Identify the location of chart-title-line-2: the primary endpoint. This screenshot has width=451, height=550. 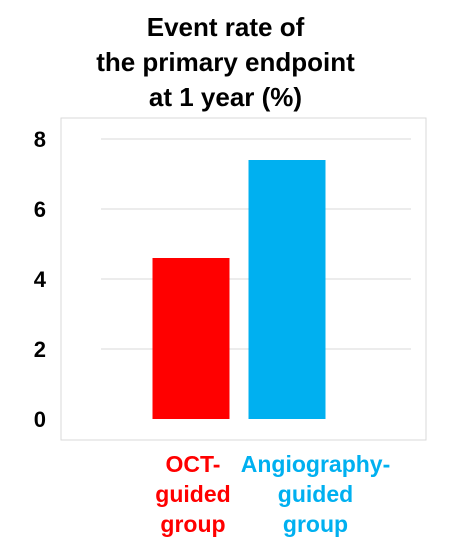
(225, 62).